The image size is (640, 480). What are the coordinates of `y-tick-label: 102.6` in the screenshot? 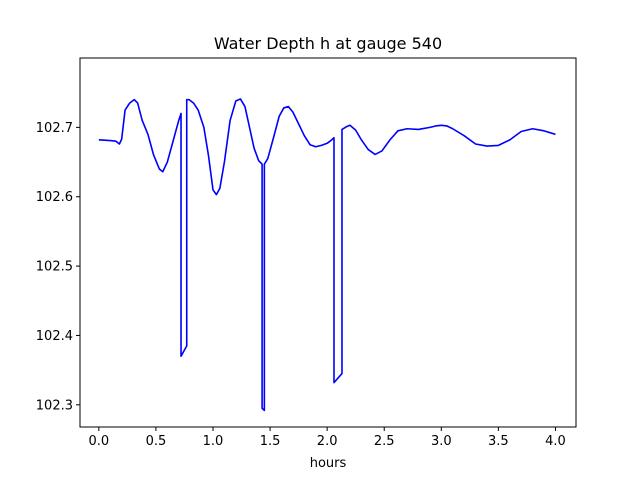 It's located at (54, 197).